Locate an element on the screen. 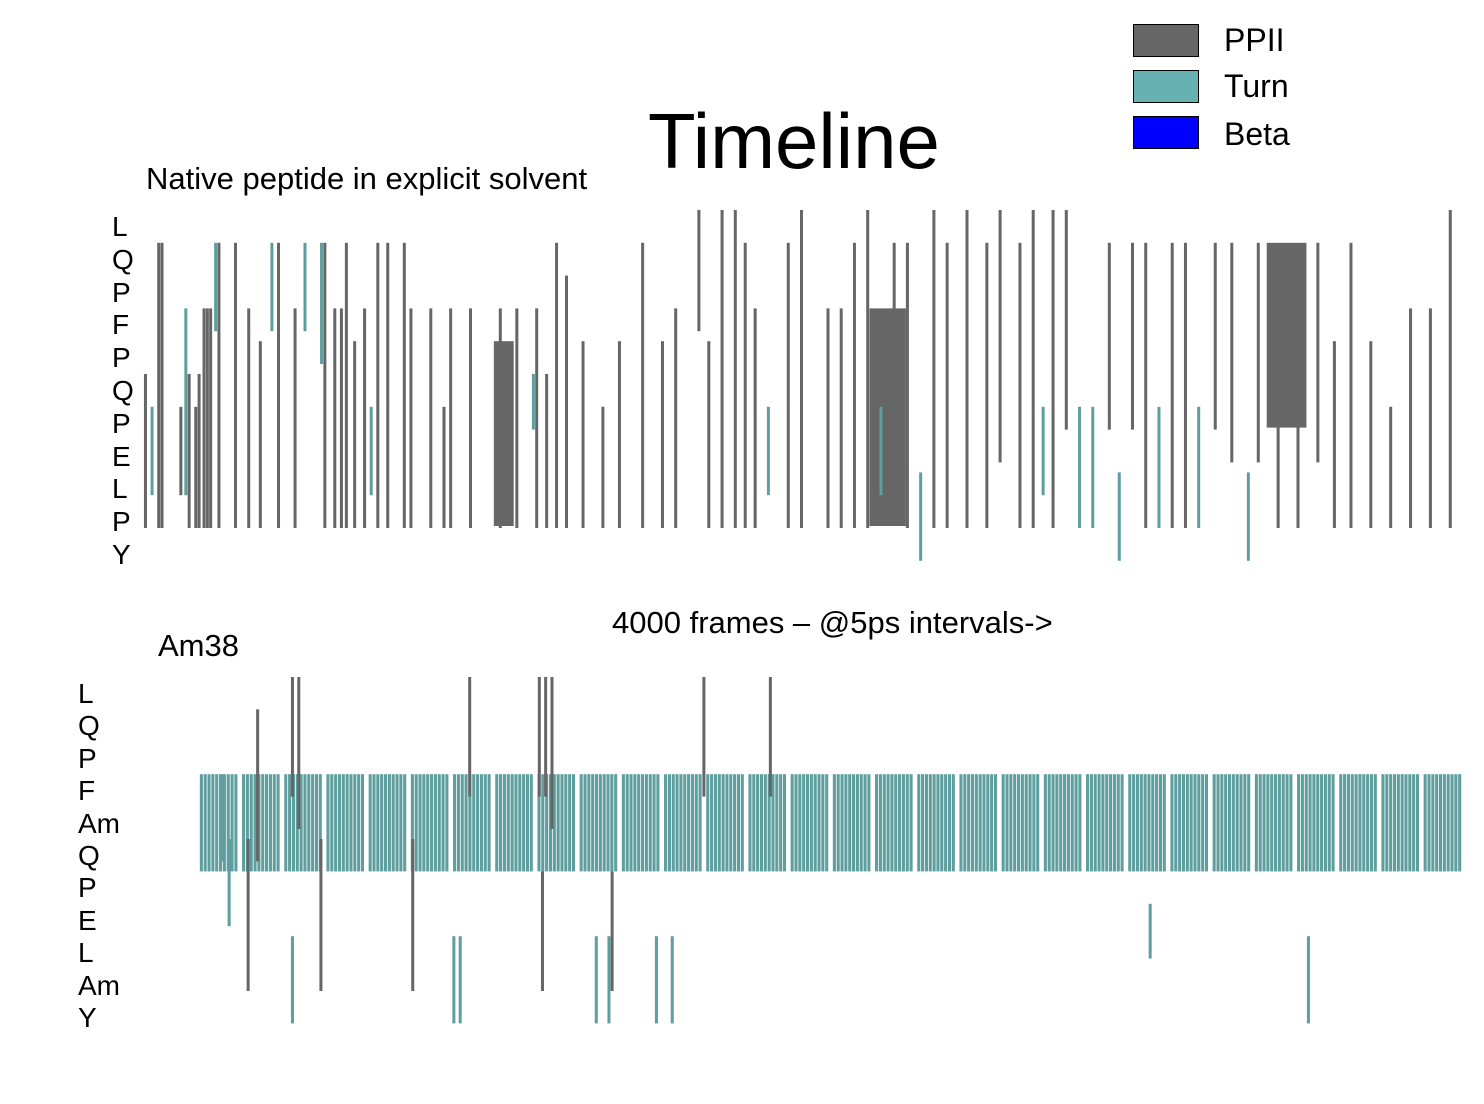 This screenshot has width=1484, height=1104. legend-swatch-beta is located at coordinates (1166, 132).